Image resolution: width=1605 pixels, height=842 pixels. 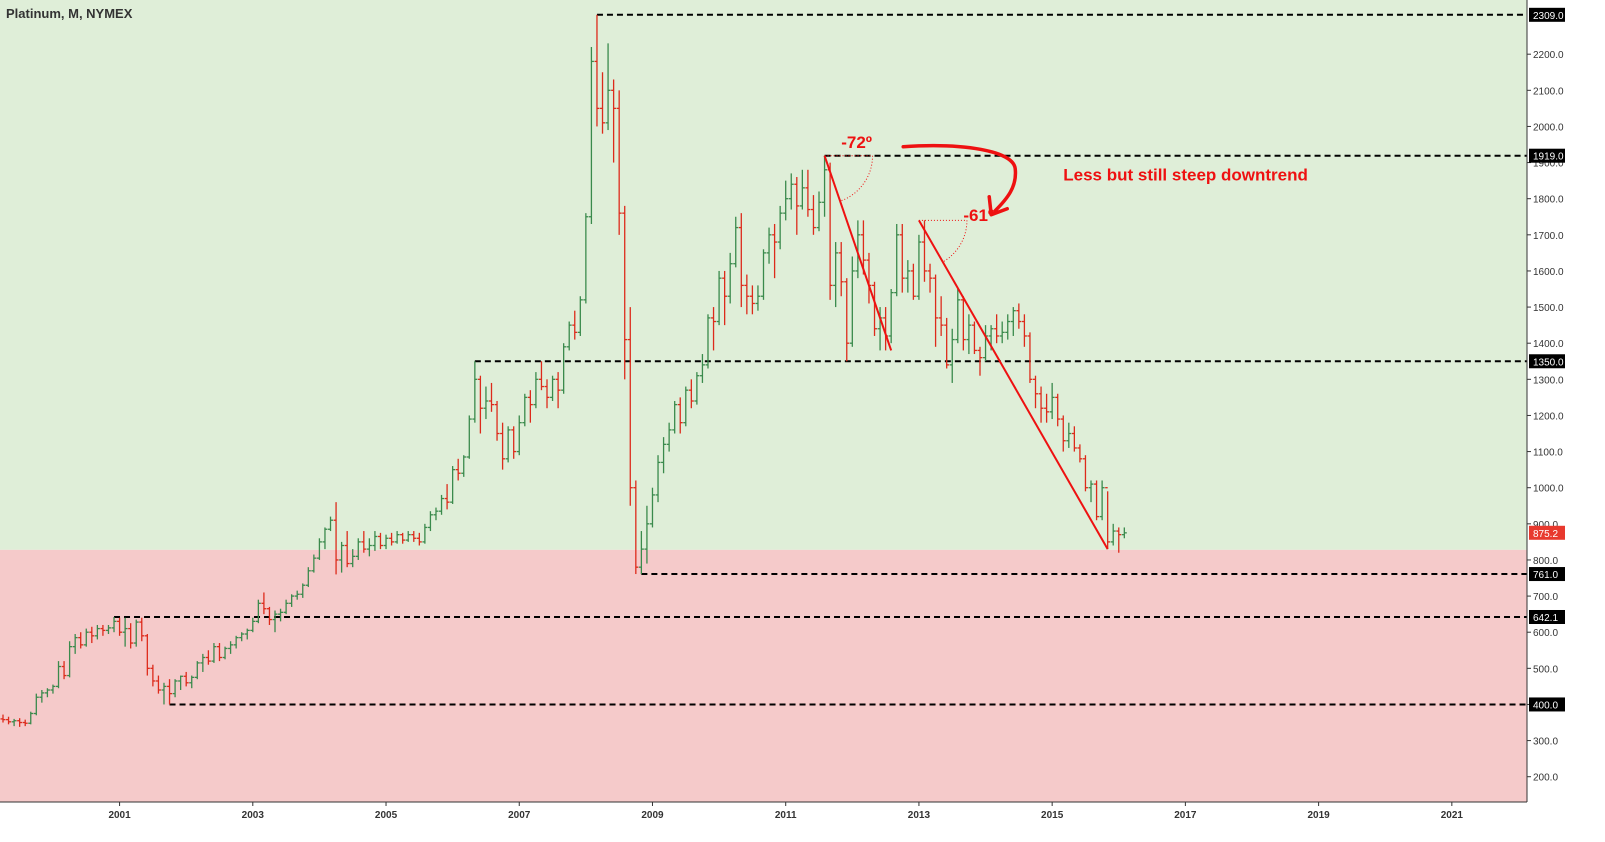 I want to click on trendlines-layer, so click(x=966, y=352).